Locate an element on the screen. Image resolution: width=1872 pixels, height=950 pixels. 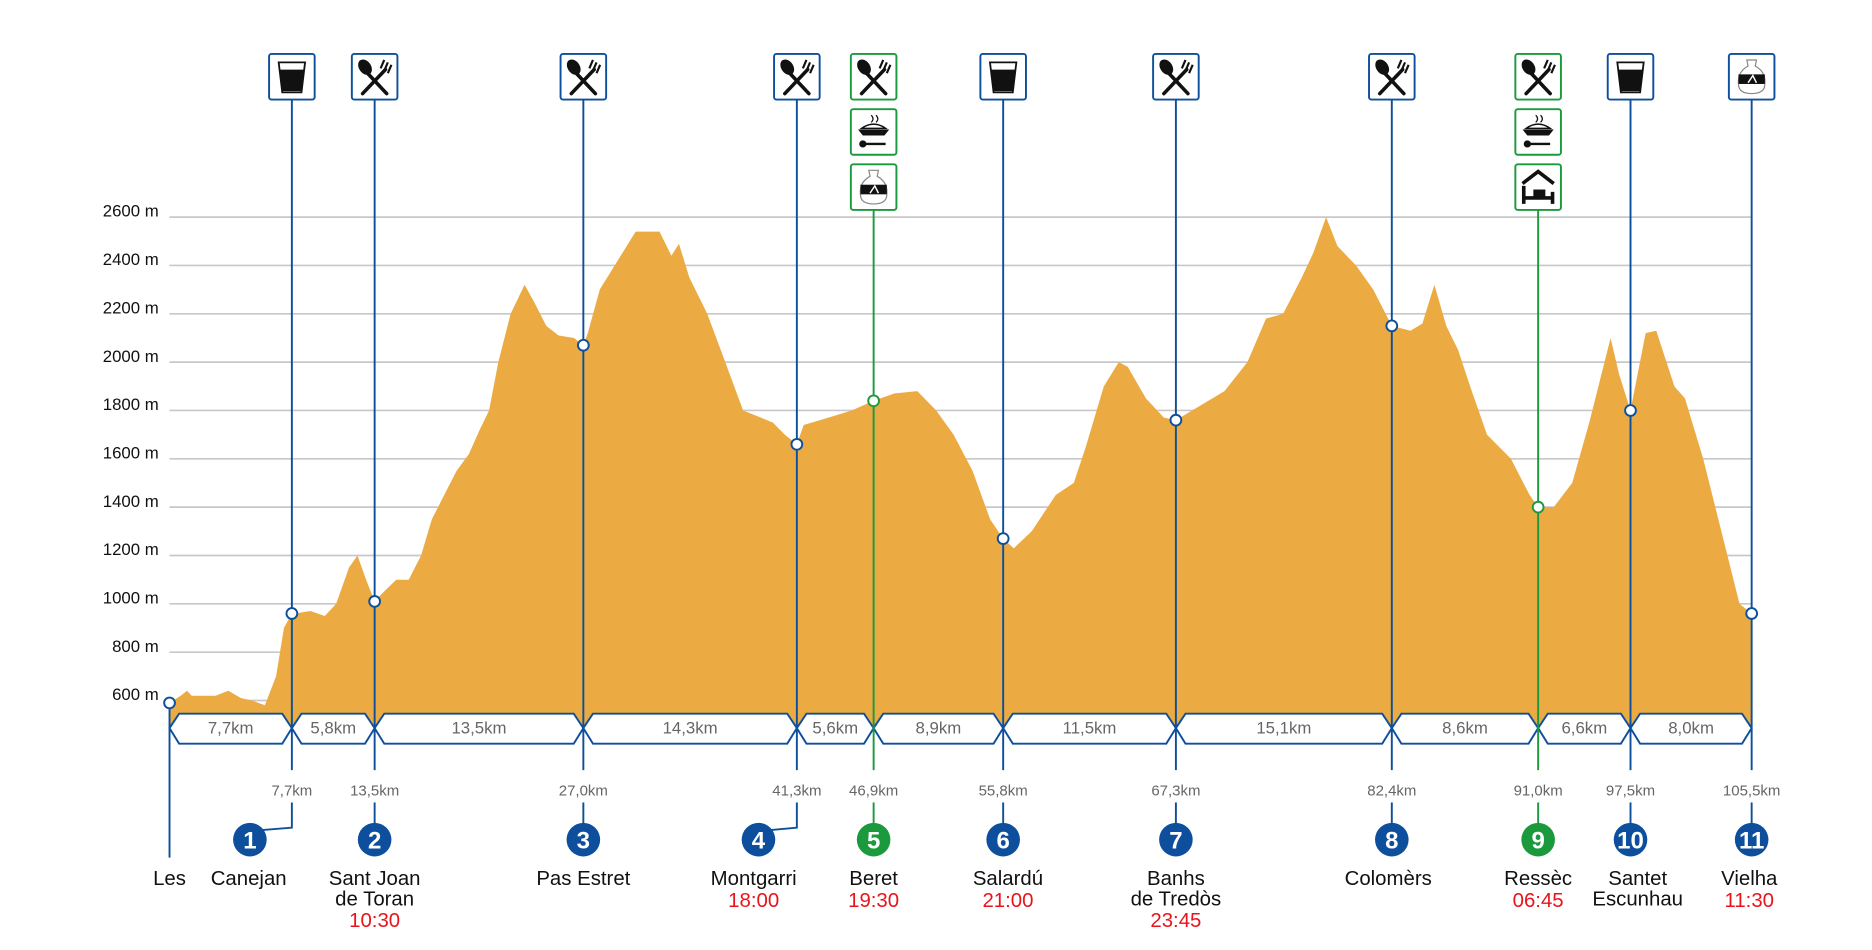
waypoint-time: 11:30 is located at coordinates (1749, 901).